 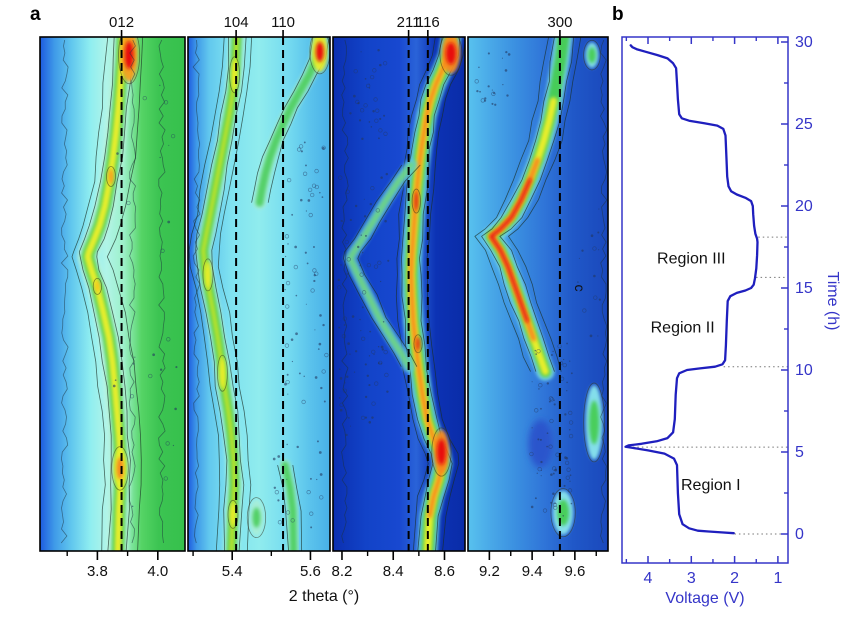 What do you see at coordinates (648, 578) in the screenshot?
I see `voltage-tick-label: 4` at bounding box center [648, 578].